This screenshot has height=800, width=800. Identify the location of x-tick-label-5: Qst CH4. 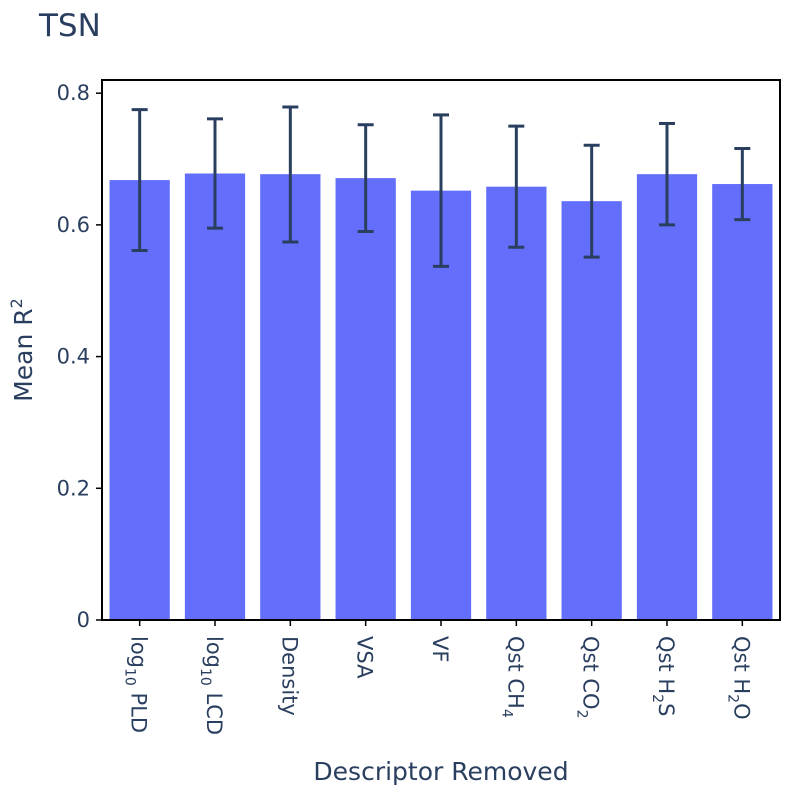
(512, 677).